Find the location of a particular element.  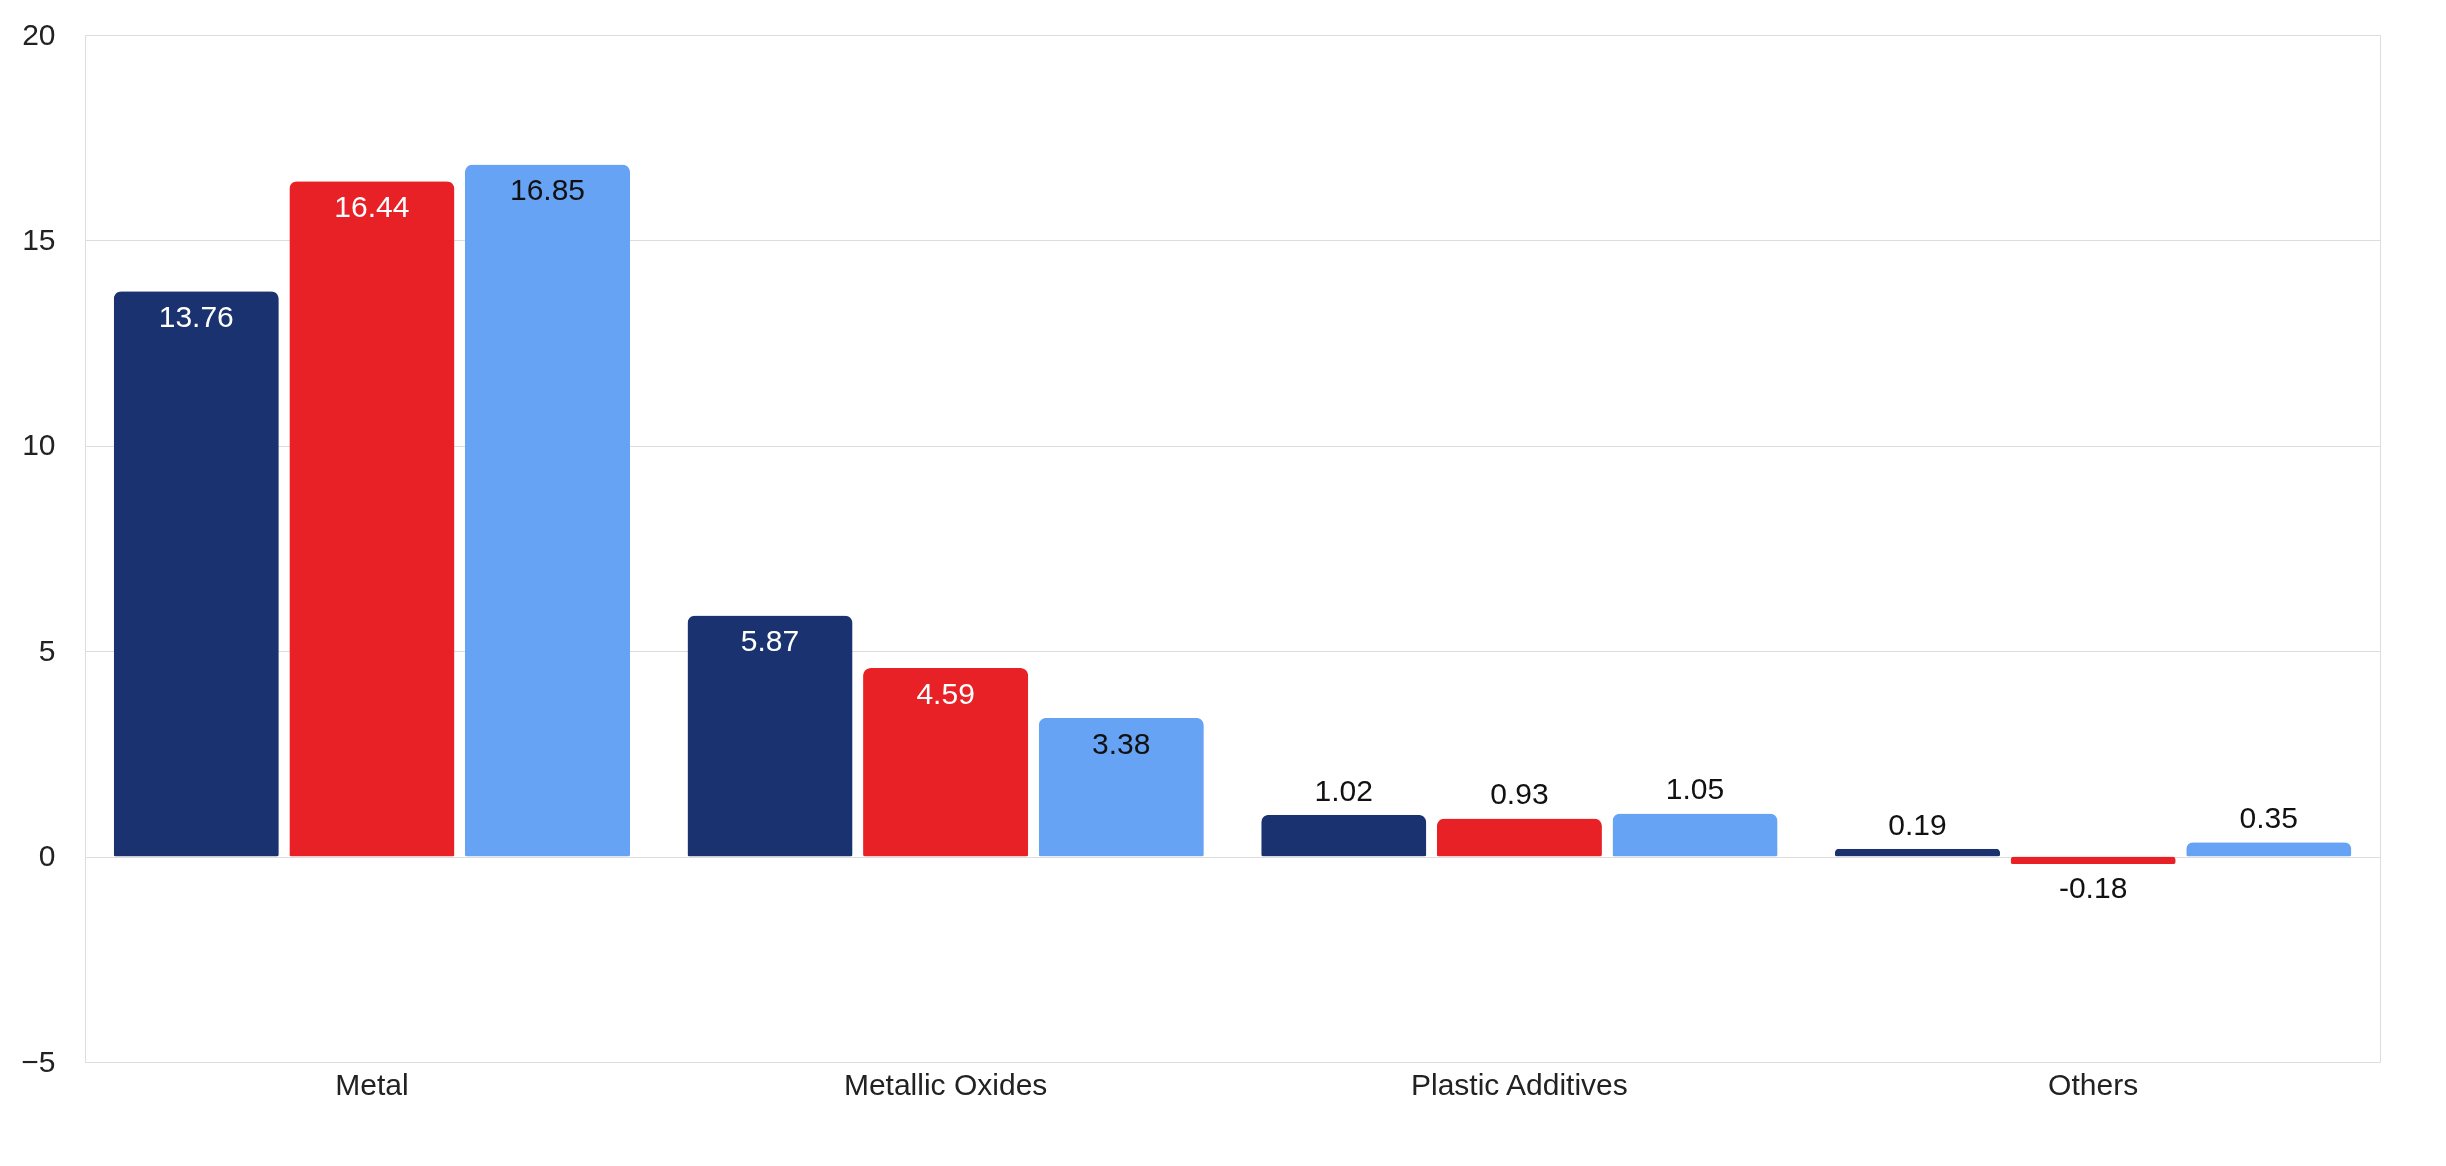

data-label: -0.18 is located at coordinates (2093, 887).